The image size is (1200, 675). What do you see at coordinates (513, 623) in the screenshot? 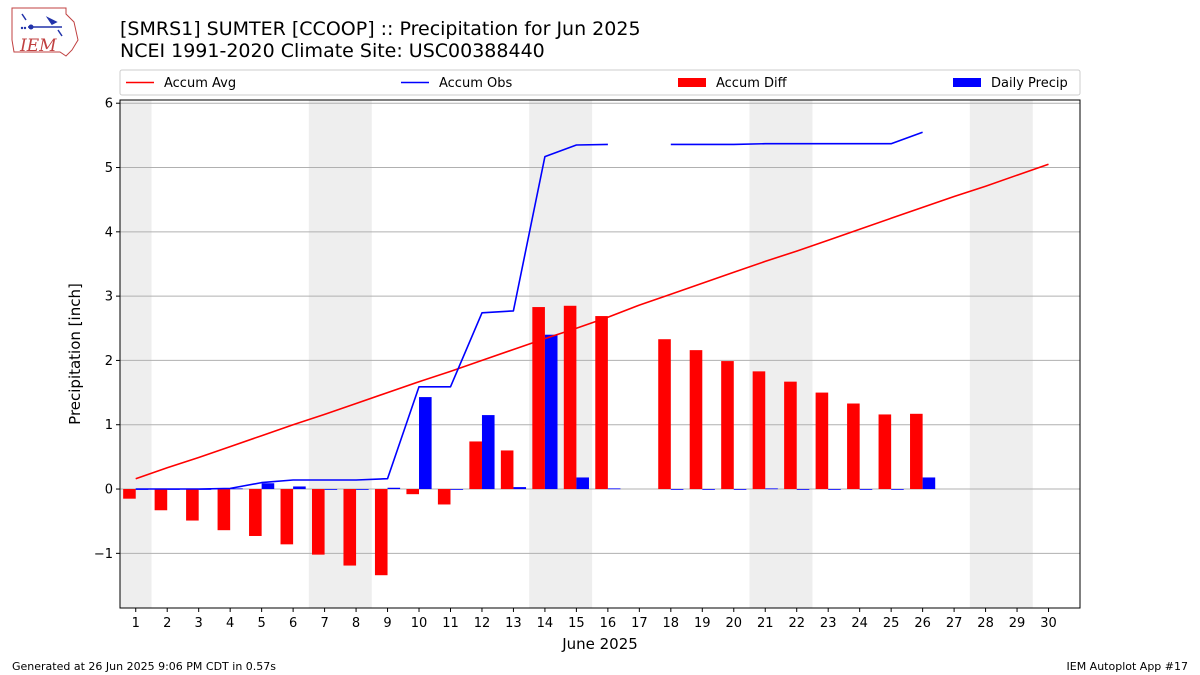
I see `x-tick-label: 13` at bounding box center [513, 623].